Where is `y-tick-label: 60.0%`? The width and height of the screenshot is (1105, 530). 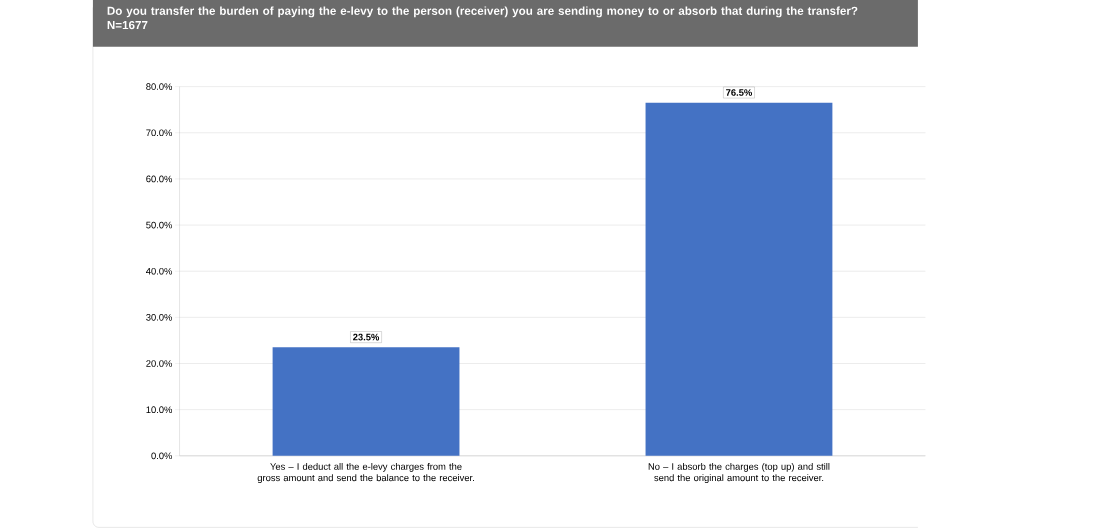 y-tick-label: 60.0% is located at coordinates (159, 179).